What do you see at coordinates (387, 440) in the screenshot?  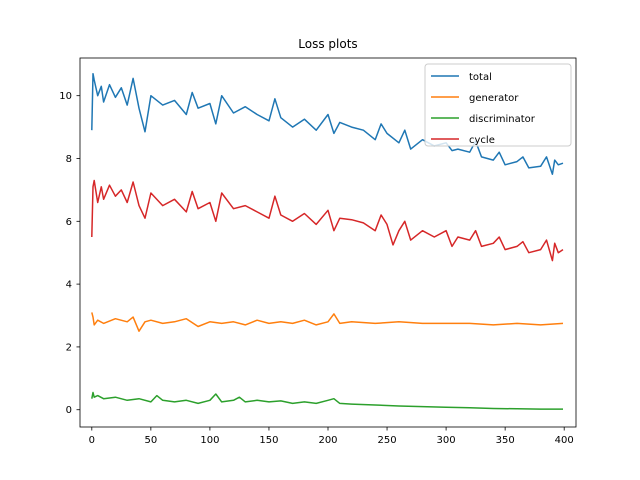 I see `x-tick-label: 250` at bounding box center [387, 440].